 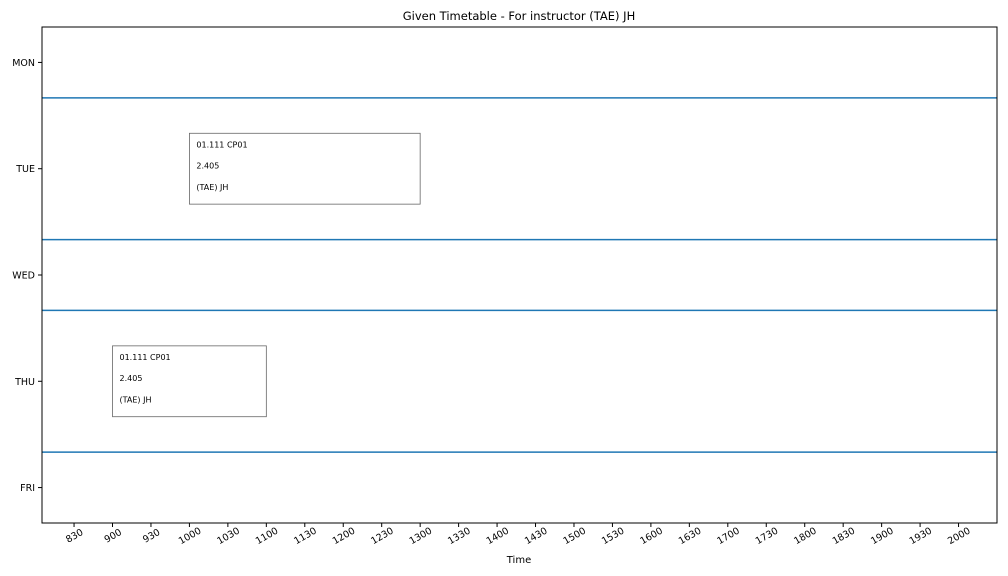 What do you see at coordinates (767, 536) in the screenshot?
I see `x-tick-label: 1730` at bounding box center [767, 536].